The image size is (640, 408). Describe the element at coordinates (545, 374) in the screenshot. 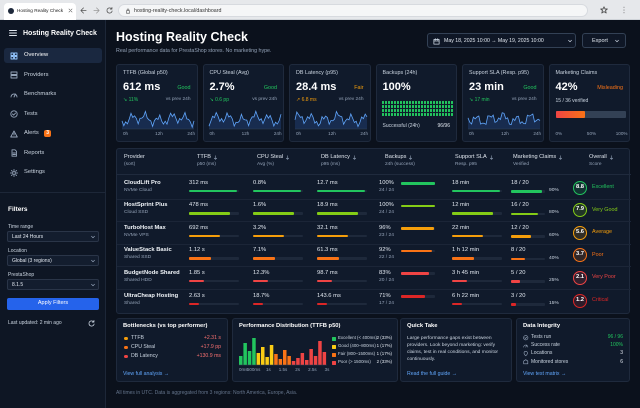

I see `panel-link: View test matrix →` at that location.